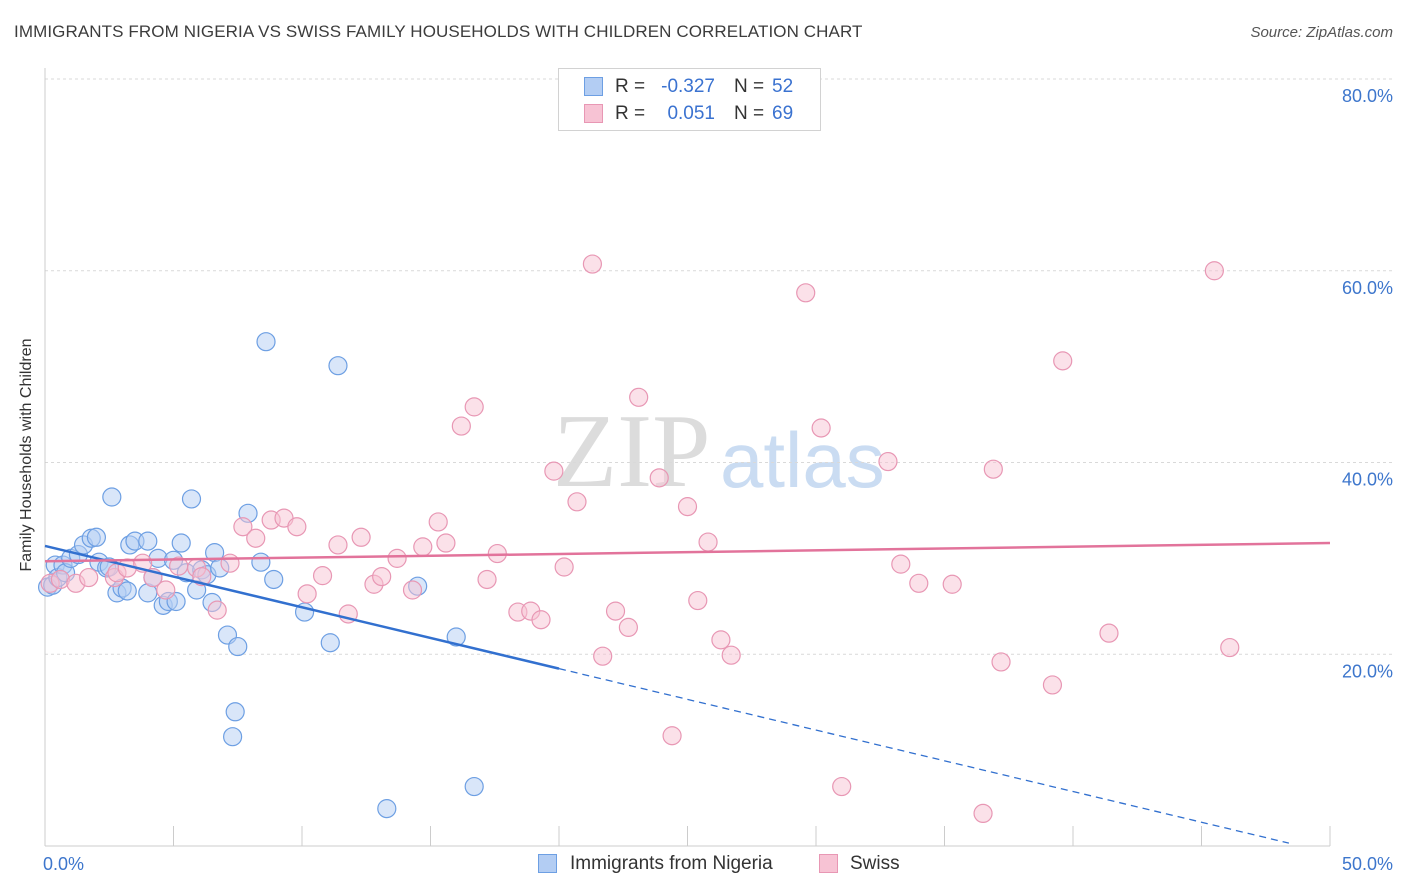 Image resolution: width=1406 pixels, height=892 pixels. I want to click on trend-line-nigeria-extrapolated, so click(924, 755).